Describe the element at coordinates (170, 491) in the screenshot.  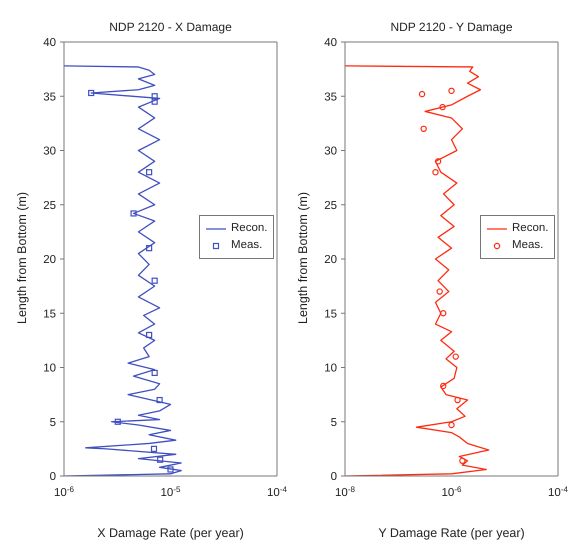
I see `x-tick-label: 10$^{-5}$` at that location.